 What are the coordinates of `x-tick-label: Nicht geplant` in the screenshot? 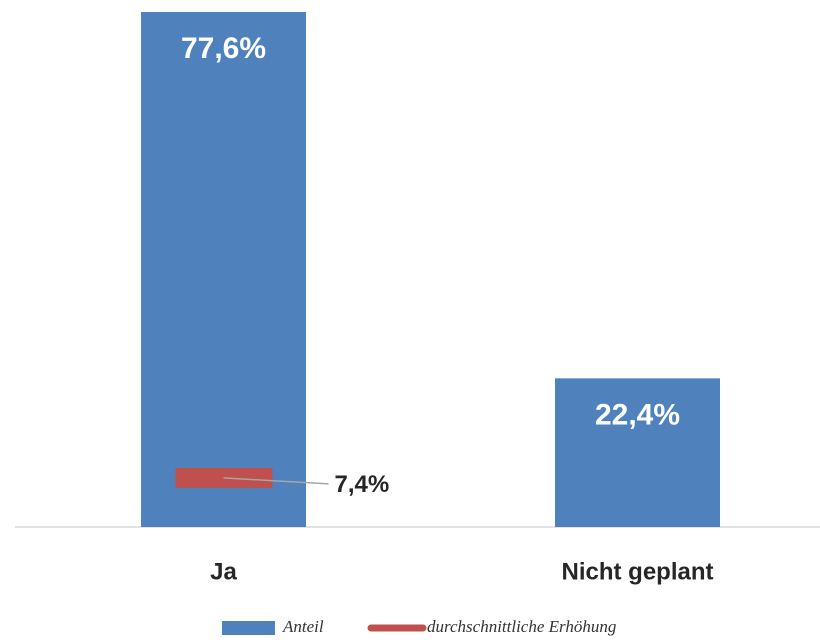 It's located at (637, 571).